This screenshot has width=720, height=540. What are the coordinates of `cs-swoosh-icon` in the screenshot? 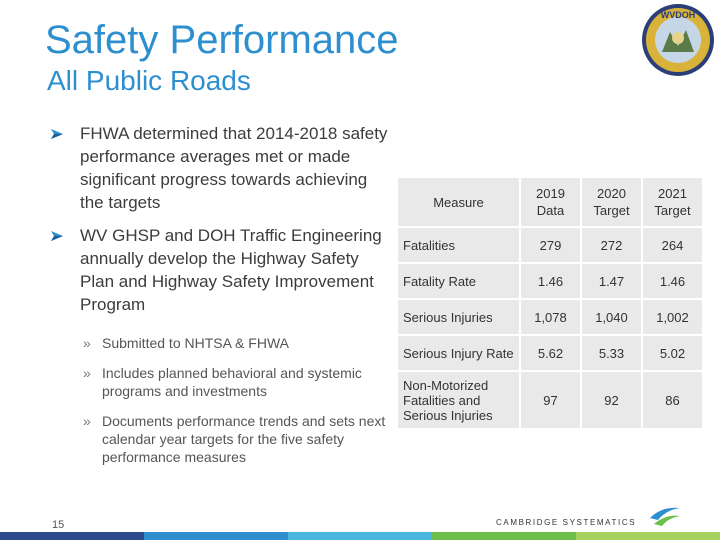 It's located at (665, 516).